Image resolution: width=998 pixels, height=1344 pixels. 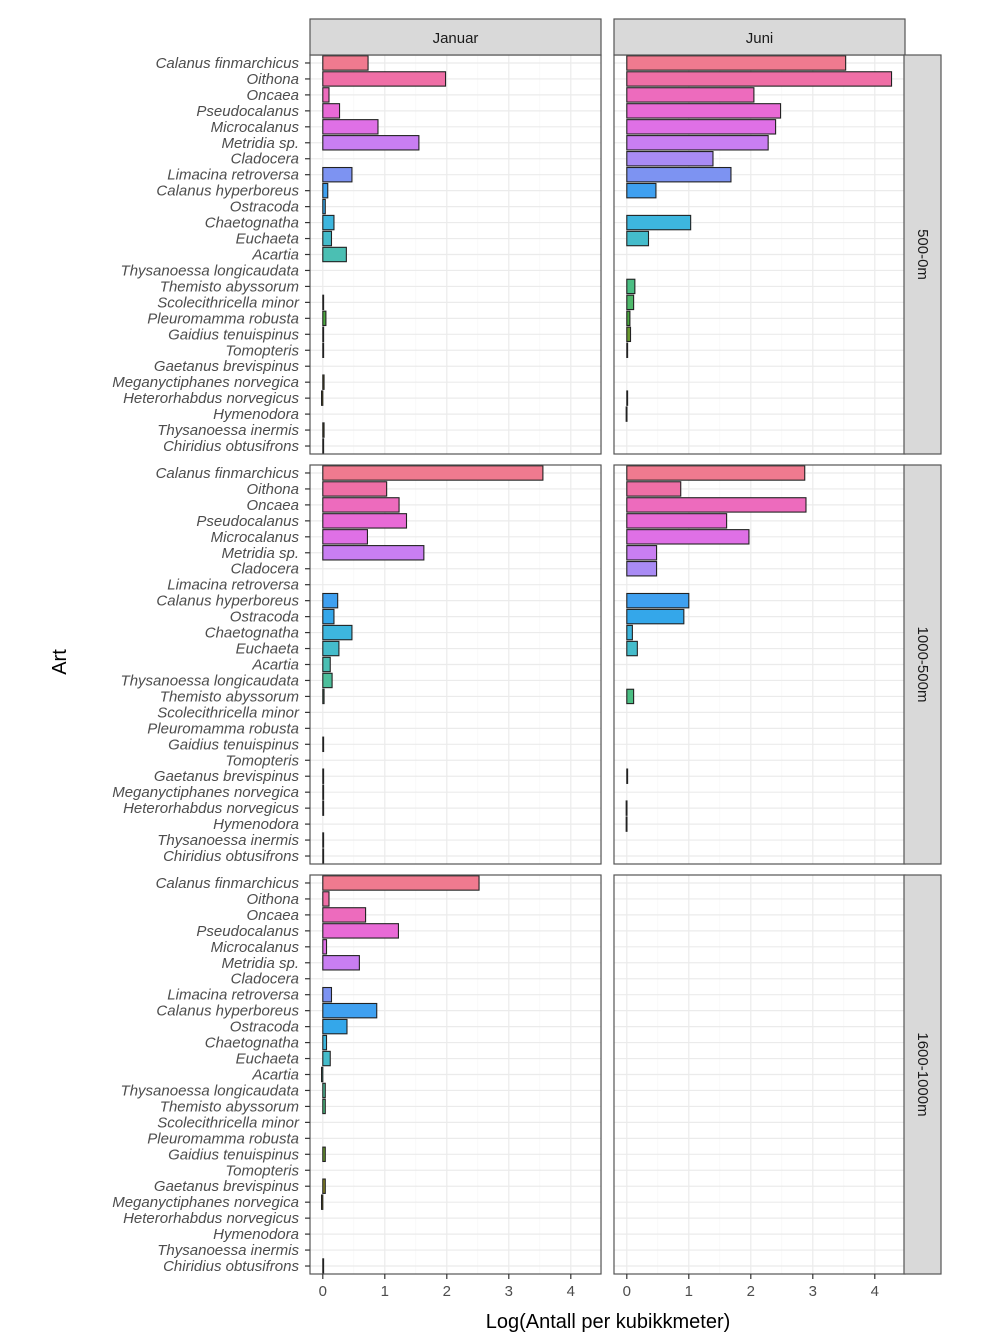 I want to click on row-strips: 500-0m 1000-500m 1600-1000m, so click(x=922, y=664).